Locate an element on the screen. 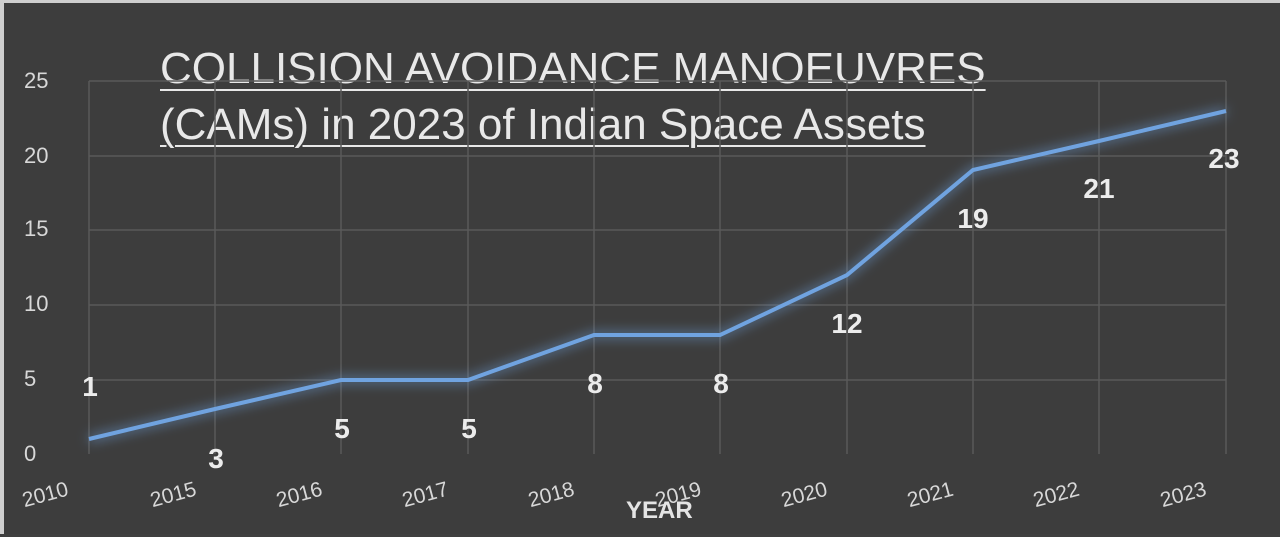  data-label: 3 is located at coordinates (216, 458).